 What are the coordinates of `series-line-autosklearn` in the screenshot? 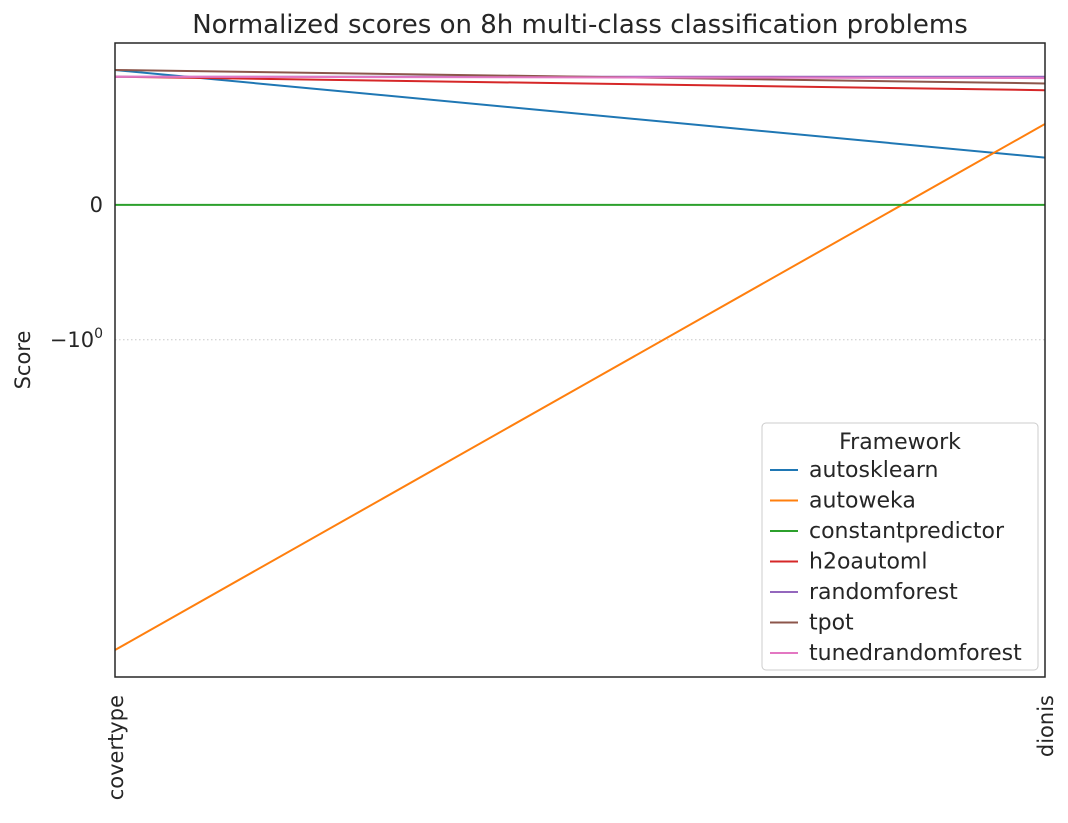 It's located at (580, 113).